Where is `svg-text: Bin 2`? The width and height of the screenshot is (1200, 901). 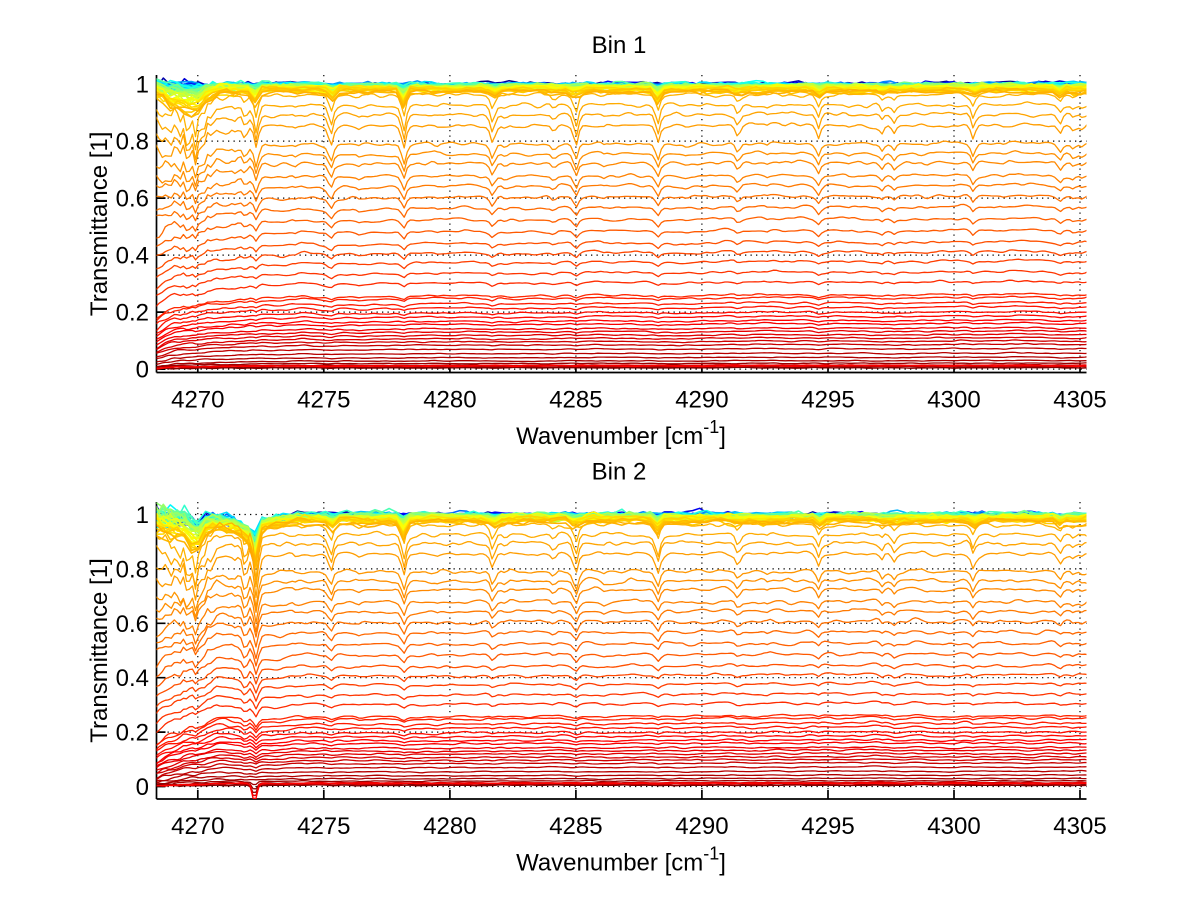
svg-text: Bin 2 is located at coordinates (619, 472).